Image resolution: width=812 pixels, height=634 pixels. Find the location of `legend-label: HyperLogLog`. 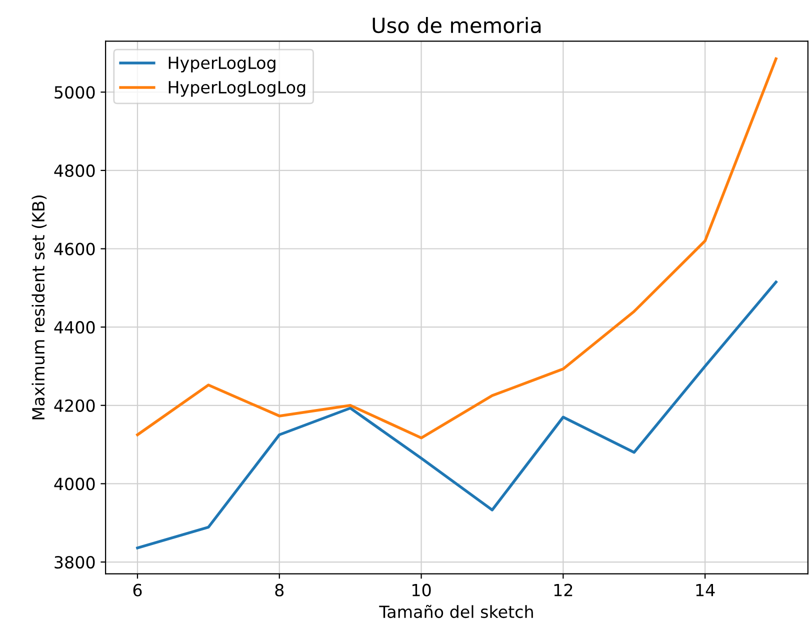

legend-label: HyperLogLog is located at coordinates (222, 64).